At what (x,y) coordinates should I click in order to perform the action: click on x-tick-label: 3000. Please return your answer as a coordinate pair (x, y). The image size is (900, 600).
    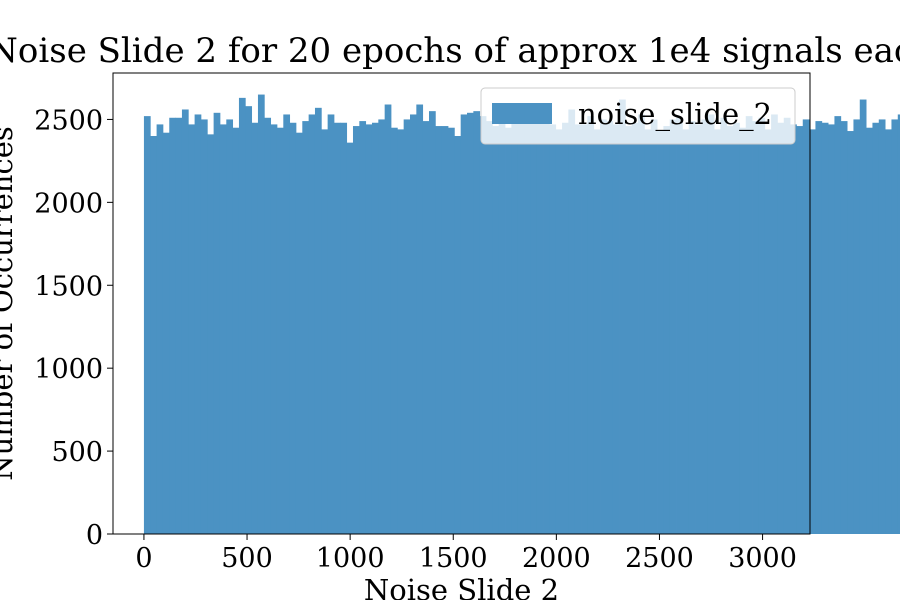
    Looking at the image, I should click on (762, 558).